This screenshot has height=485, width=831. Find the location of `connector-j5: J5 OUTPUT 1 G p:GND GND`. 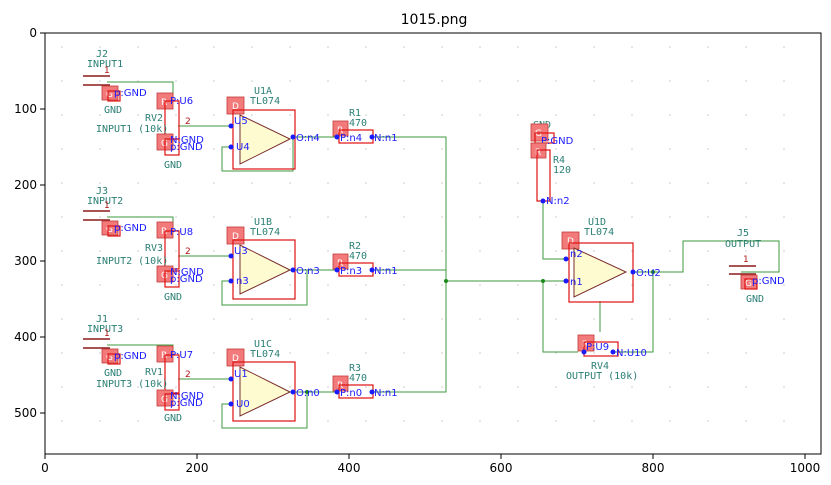

connector-j5: J5 OUTPUT 1 G p:GND GND is located at coordinates (755, 266).